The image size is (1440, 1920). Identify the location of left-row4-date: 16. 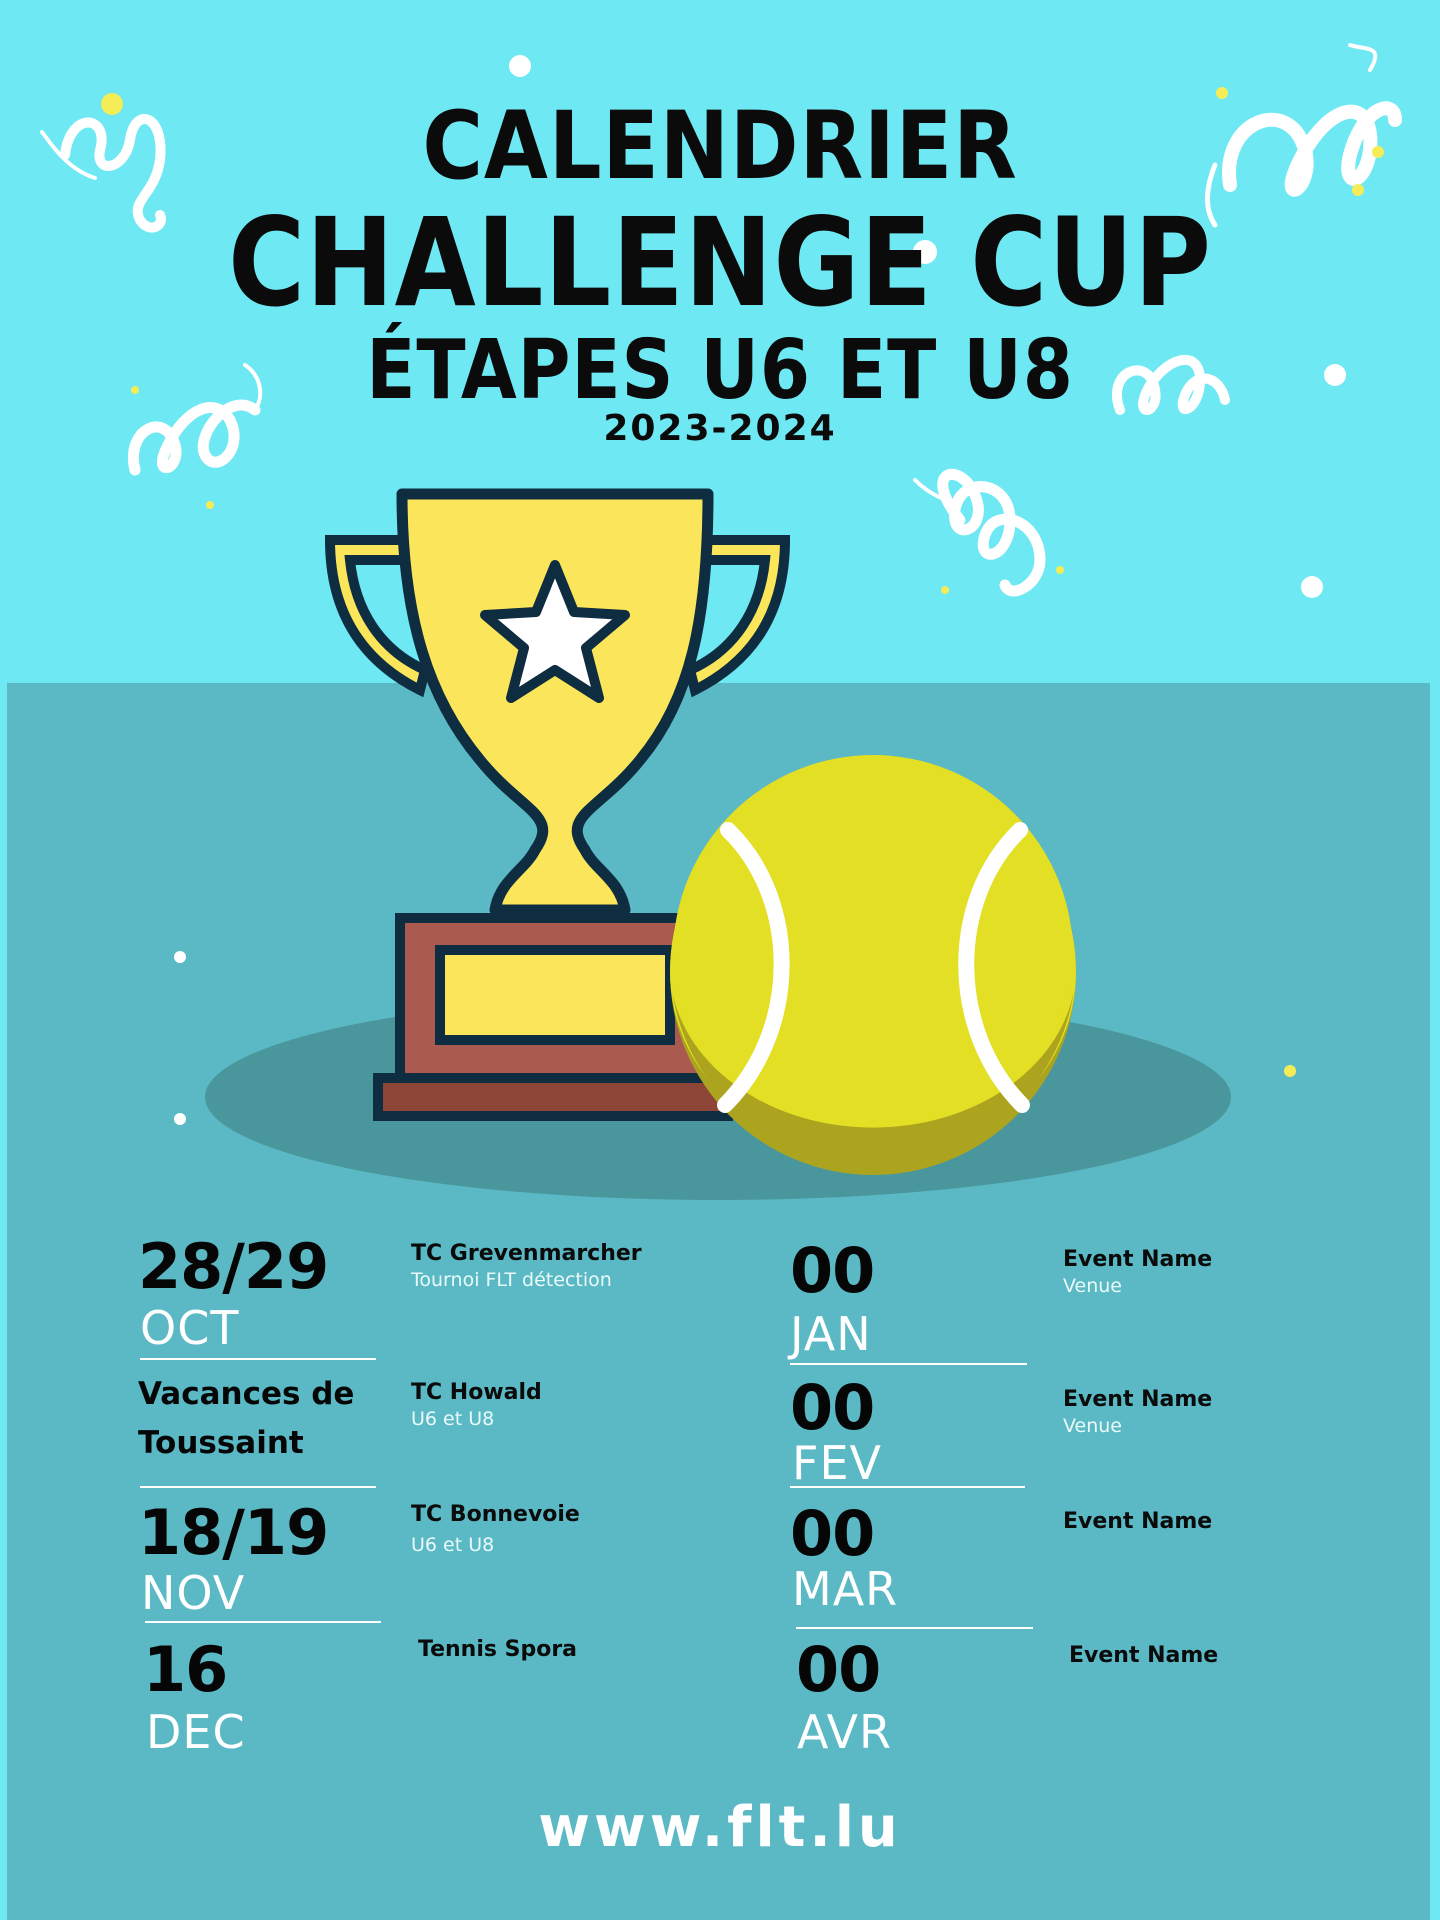
(185, 1669).